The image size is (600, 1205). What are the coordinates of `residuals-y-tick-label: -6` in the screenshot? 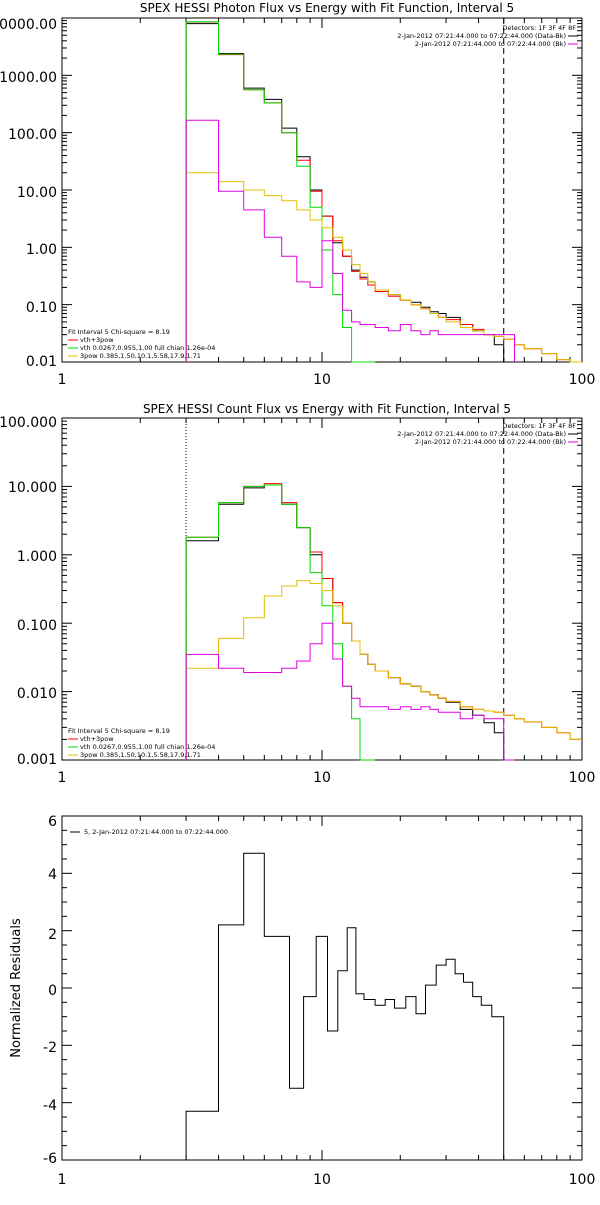 It's located at (50, 1159).